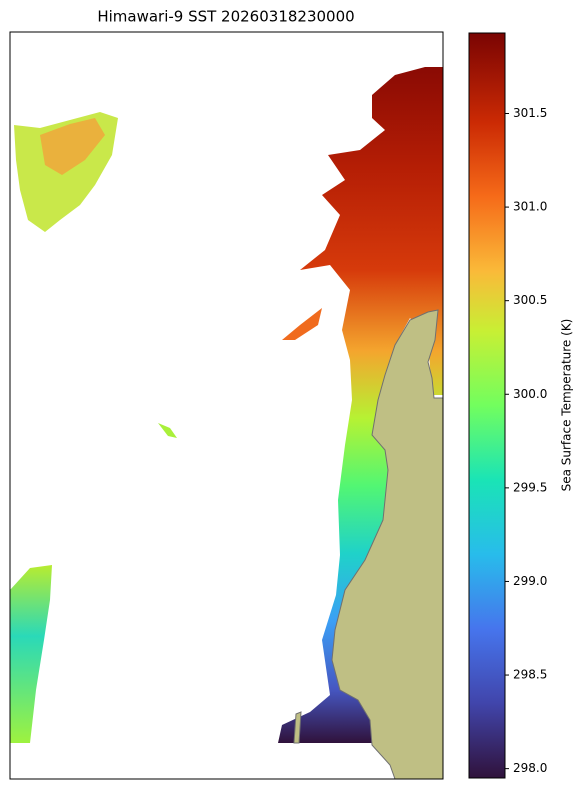 This screenshot has height=789, width=585. Describe the element at coordinates (530, 581) in the screenshot. I see `colorbar-tick-label: 299.0` at that location.